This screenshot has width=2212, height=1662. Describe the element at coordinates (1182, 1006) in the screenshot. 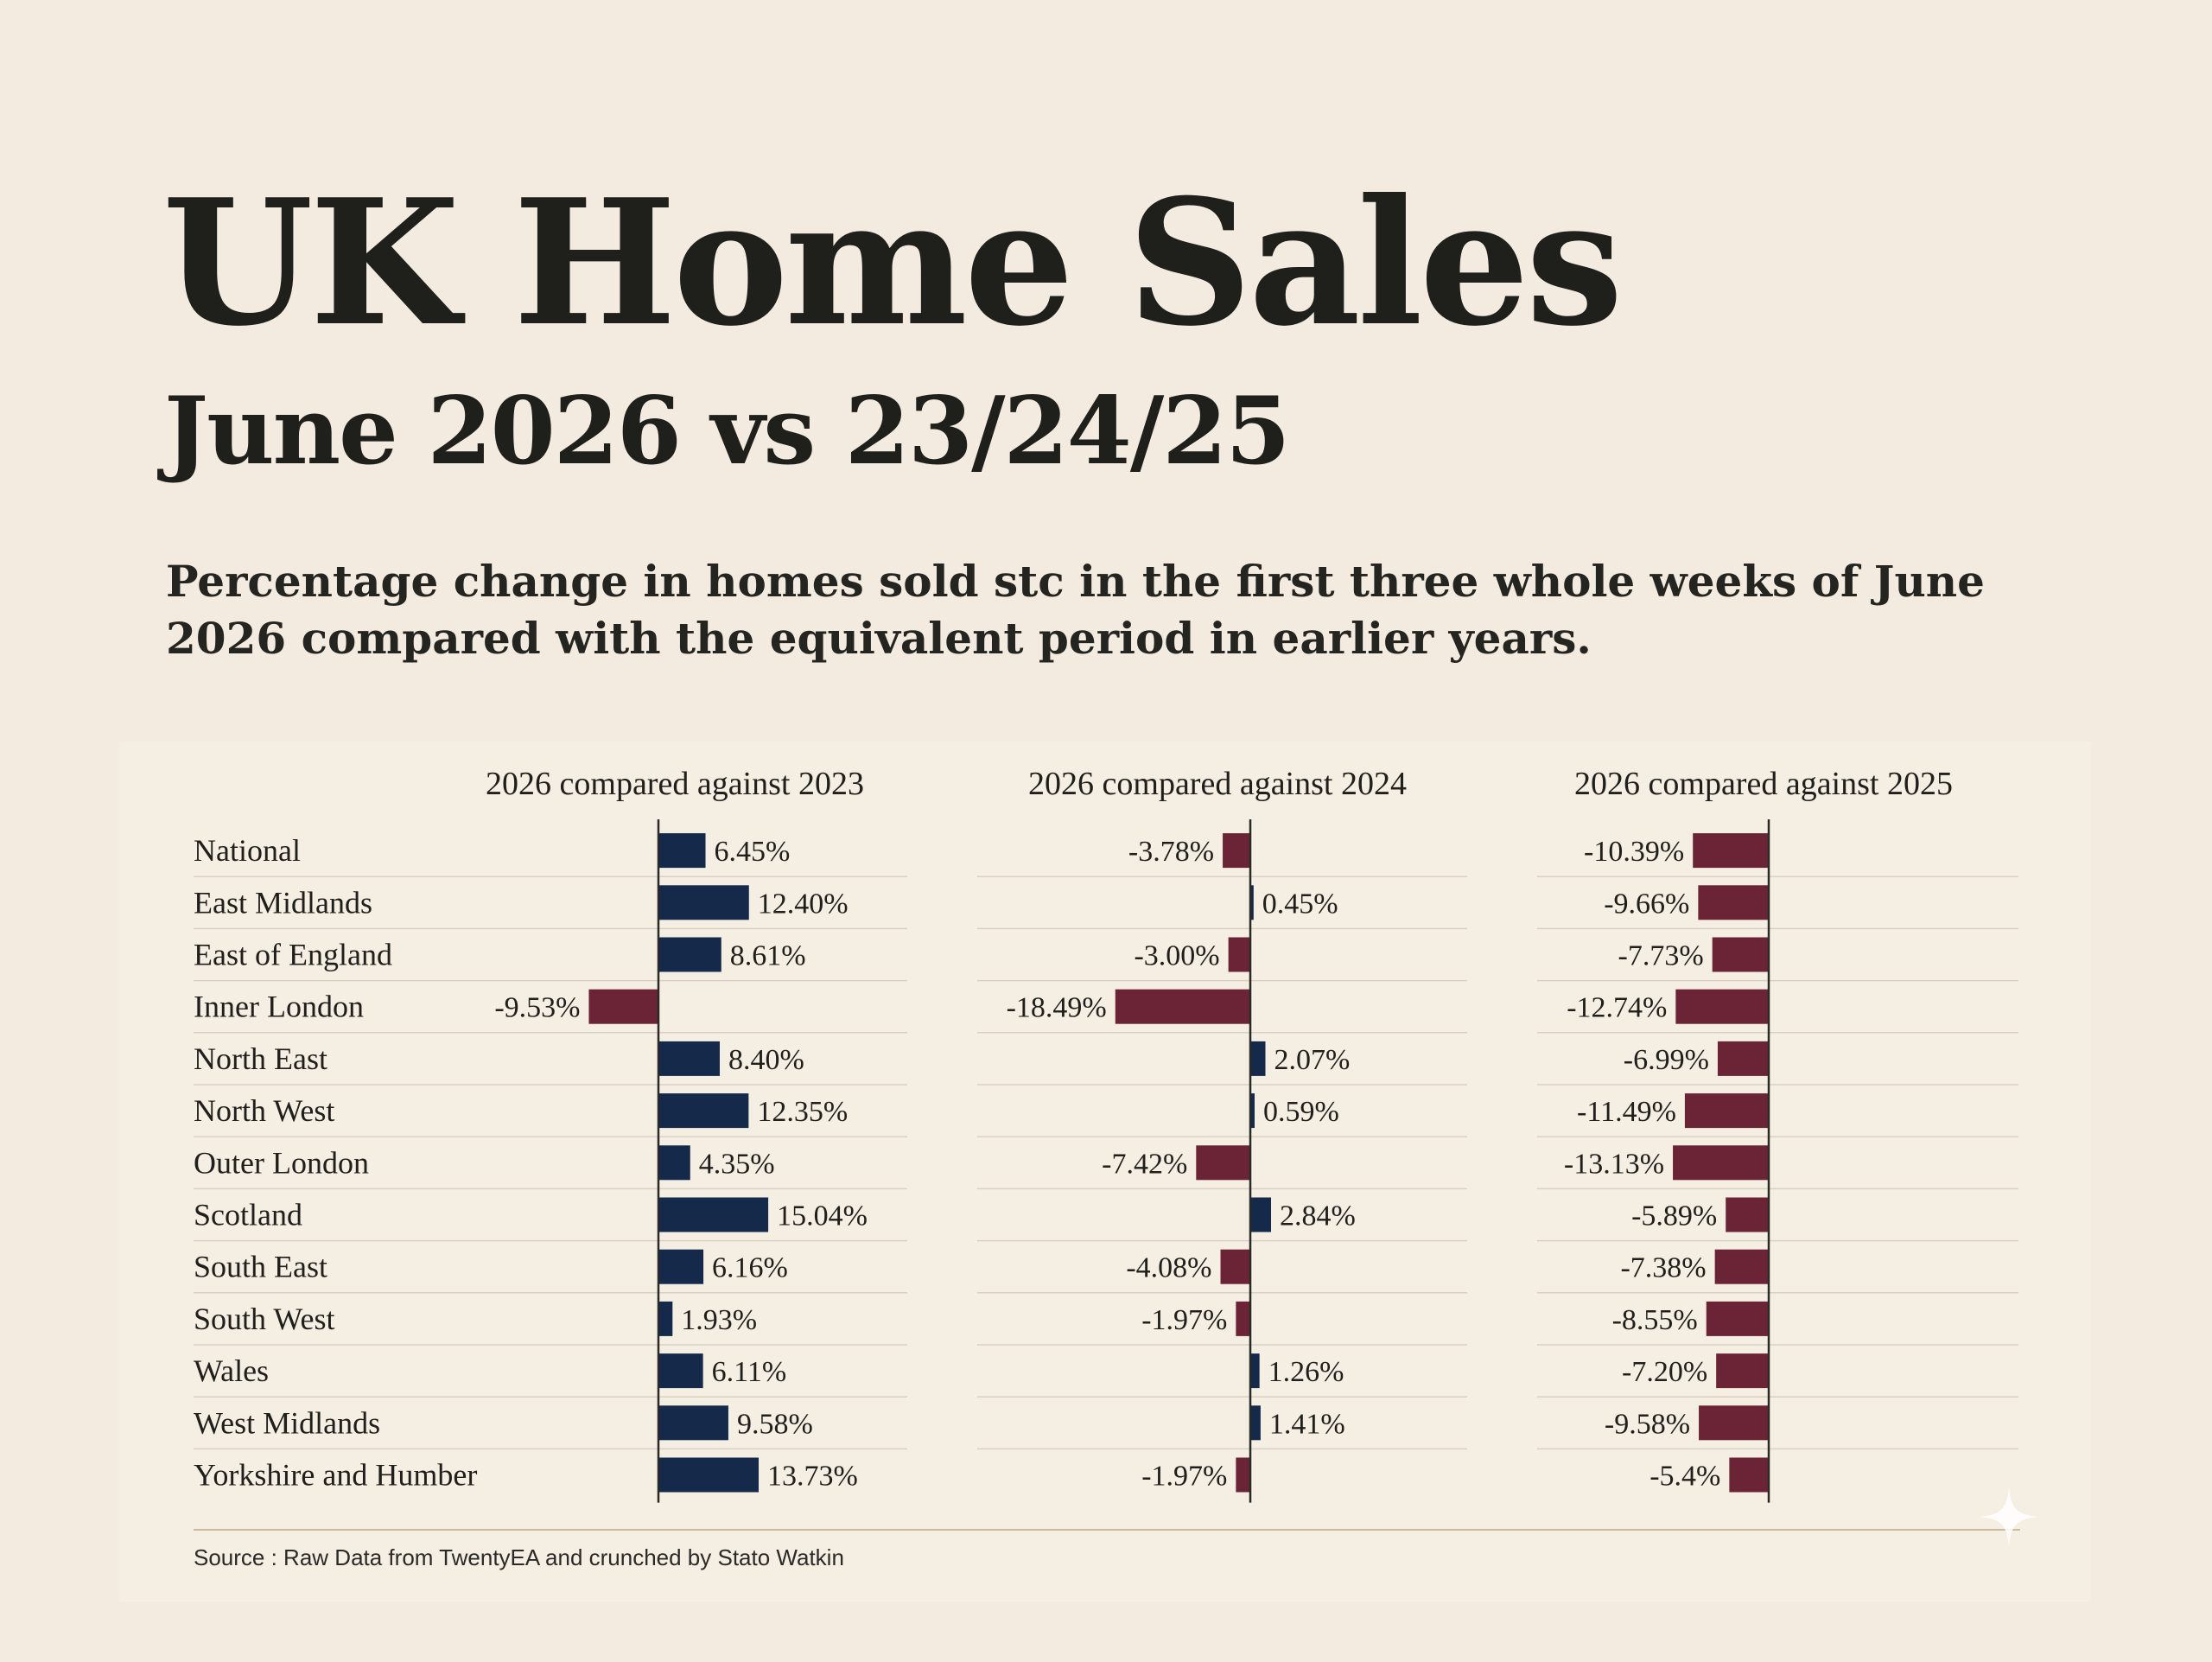

I see `bar-2-inner-london` at that location.